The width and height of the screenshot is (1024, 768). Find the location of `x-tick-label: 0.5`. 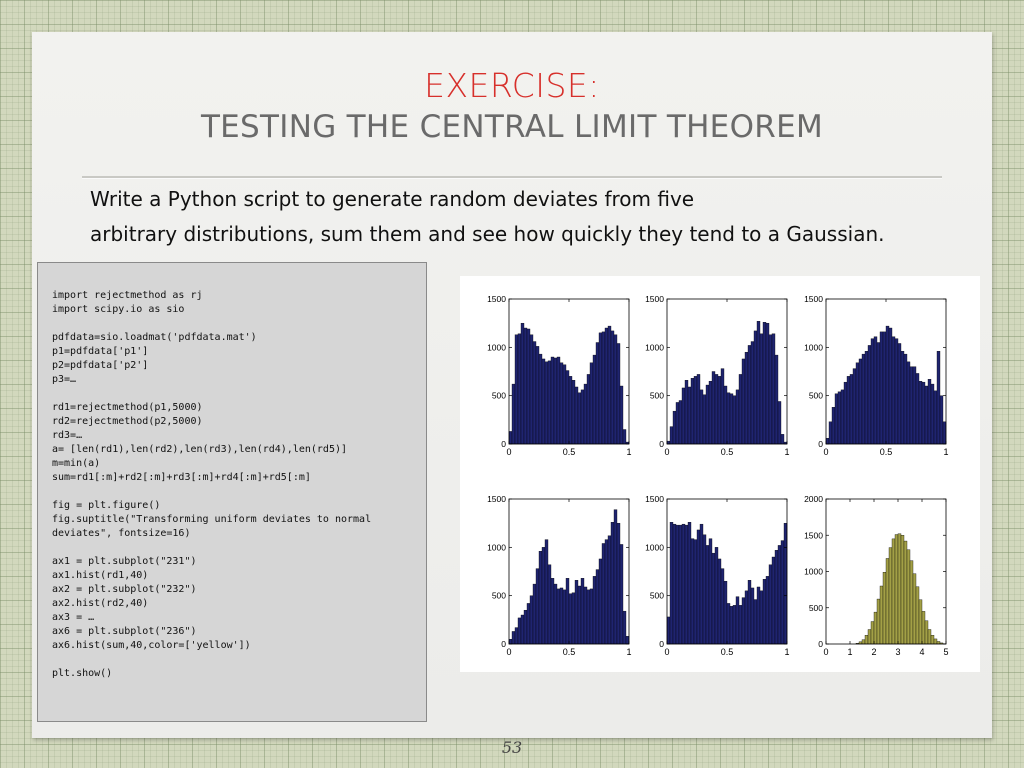

x-tick-label: 0.5 is located at coordinates (886, 452).